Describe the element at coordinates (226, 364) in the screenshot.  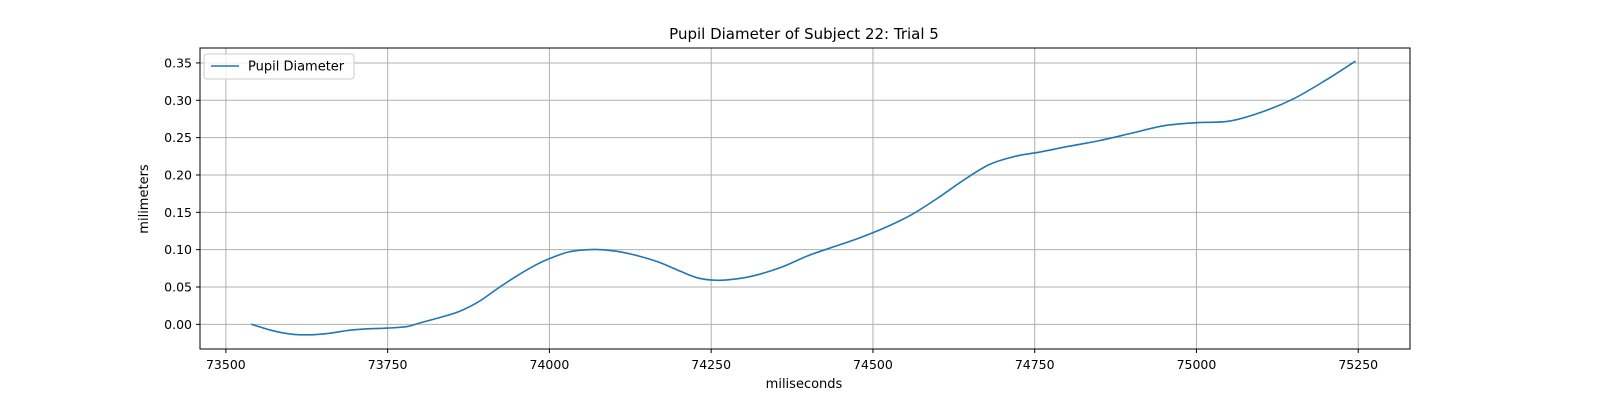
I see `x-tick-label: 73500` at that location.